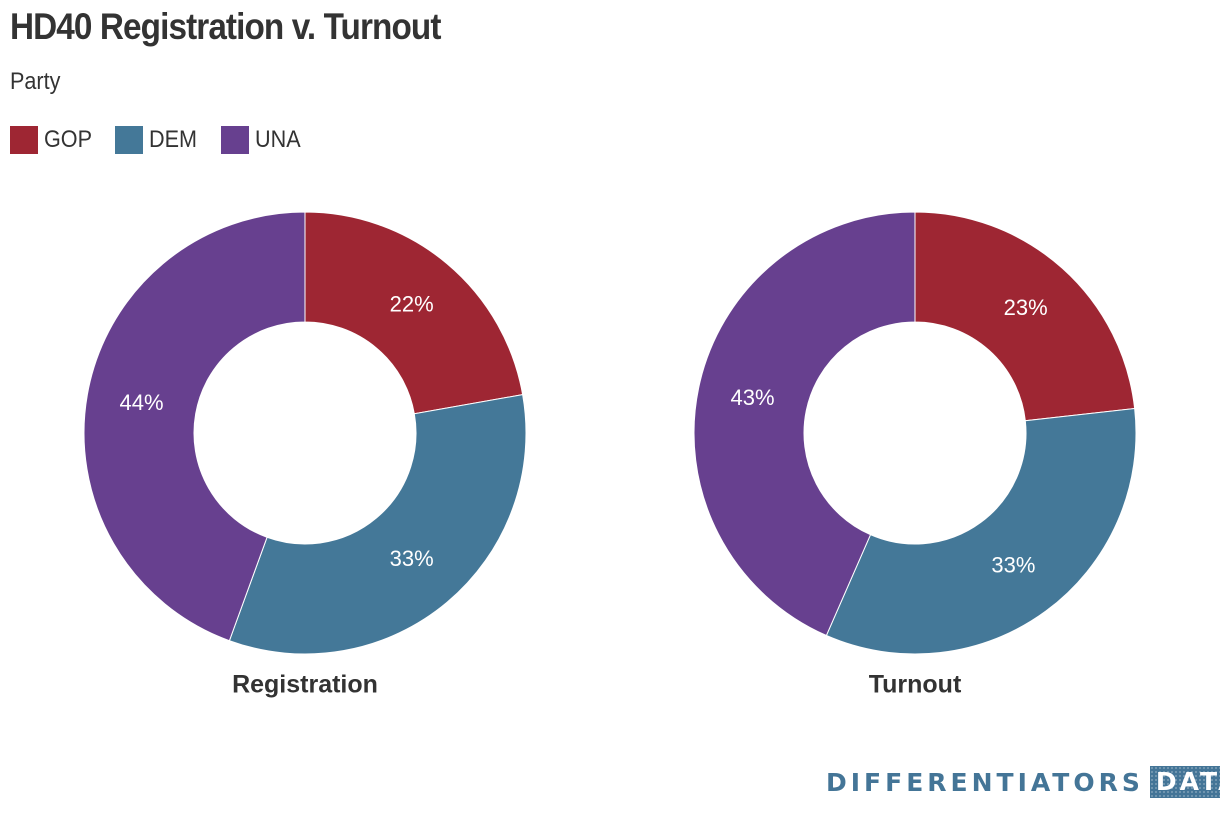 Image resolution: width=1220 pixels, height=818 pixels. I want to click on legend-item-una: UNA, so click(263, 140).